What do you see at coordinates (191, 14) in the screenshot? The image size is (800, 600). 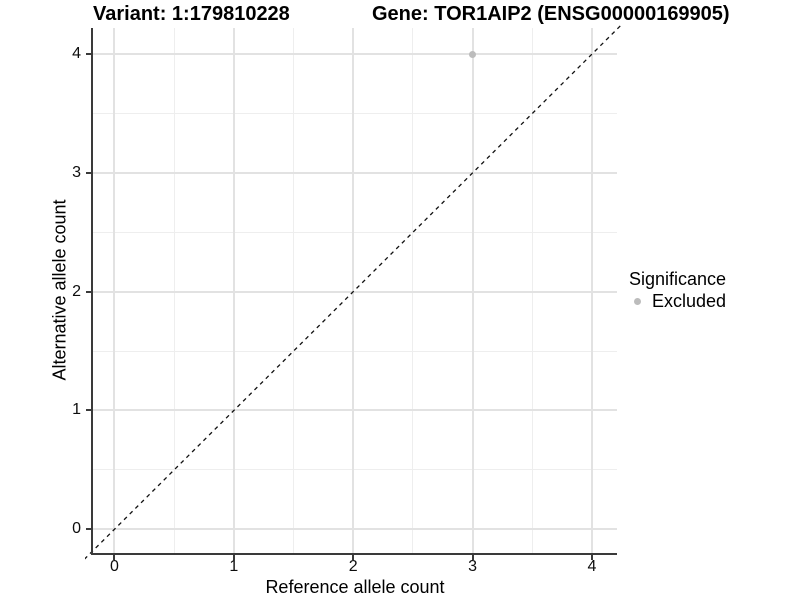 I see `variant-title: Variant: 1:179810228` at bounding box center [191, 14].